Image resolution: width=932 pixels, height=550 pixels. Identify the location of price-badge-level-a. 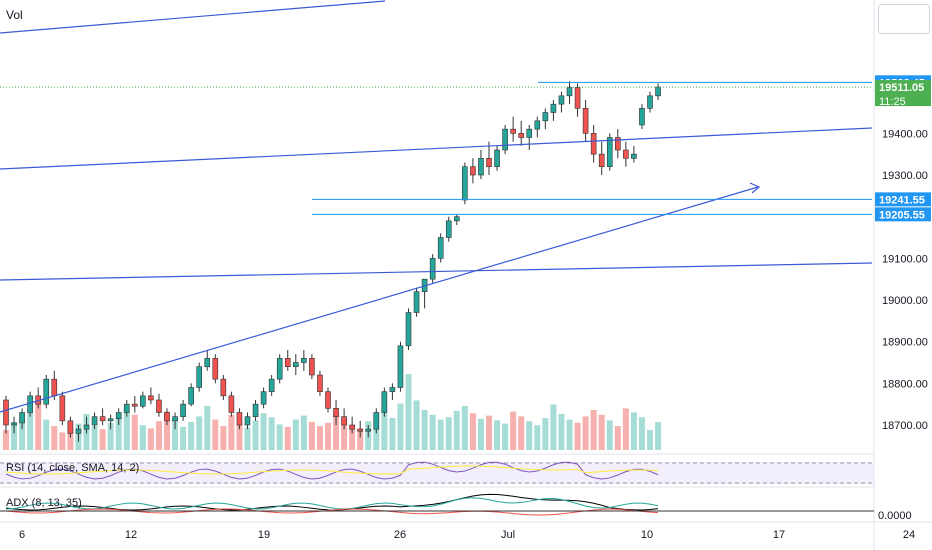
(903, 199).